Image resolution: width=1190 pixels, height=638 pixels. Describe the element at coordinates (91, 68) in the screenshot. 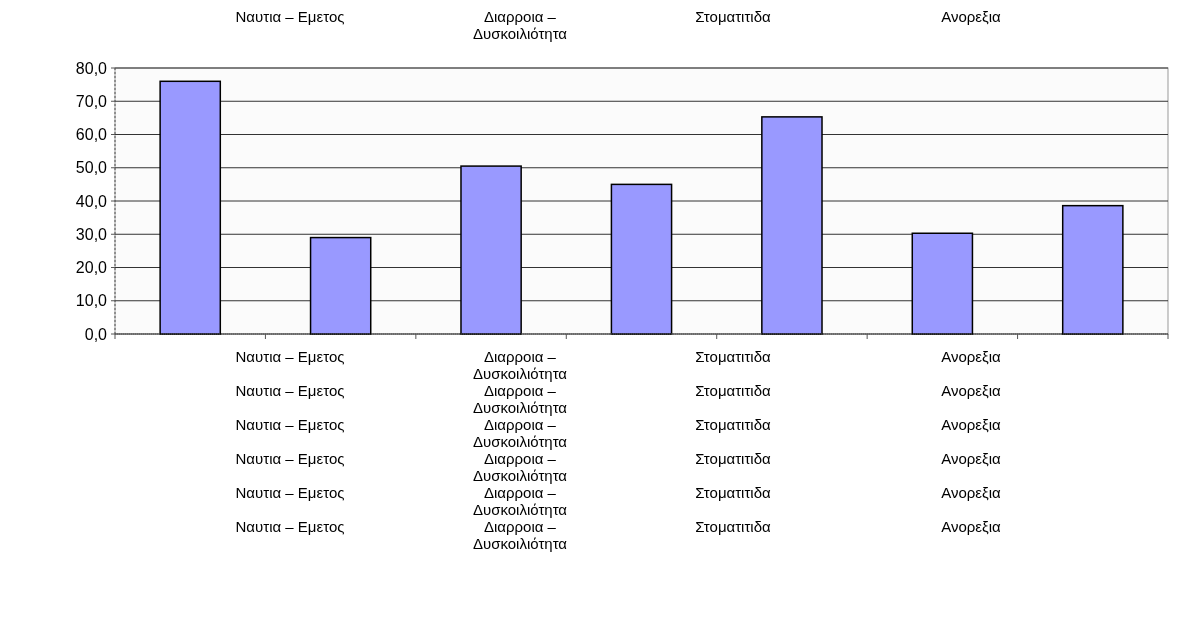

I see `y-tick-label: 80,0` at that location.